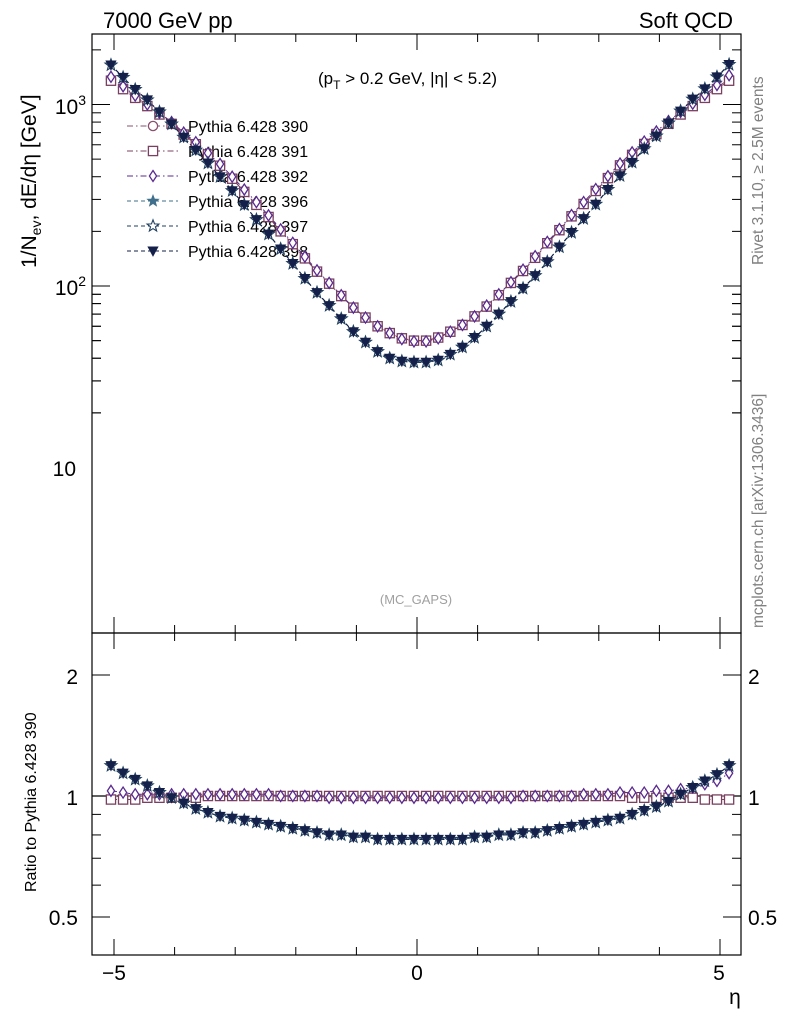 The image size is (786, 1024). I want to click on legend-label-391: Pythia 6.428 391, so click(248, 152).